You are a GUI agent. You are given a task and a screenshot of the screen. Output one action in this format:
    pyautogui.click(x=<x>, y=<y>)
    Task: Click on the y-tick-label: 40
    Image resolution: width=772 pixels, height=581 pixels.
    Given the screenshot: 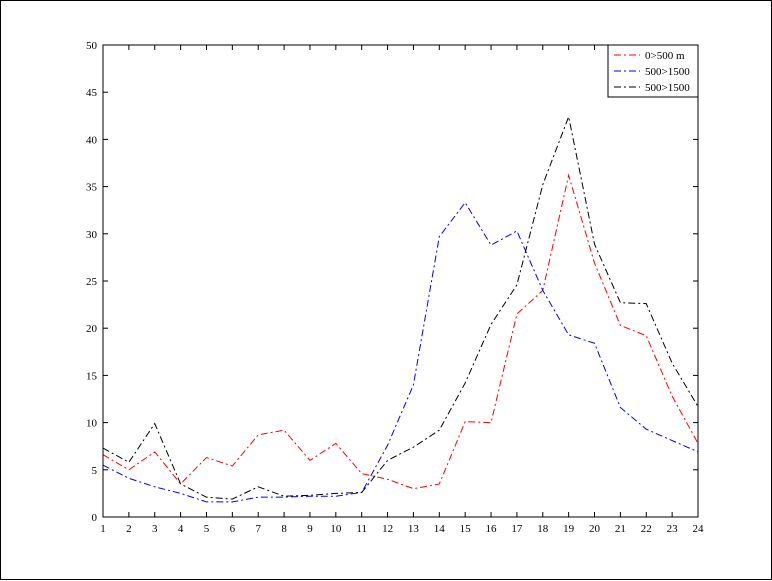 What is the action you would take?
    pyautogui.click(x=92, y=140)
    